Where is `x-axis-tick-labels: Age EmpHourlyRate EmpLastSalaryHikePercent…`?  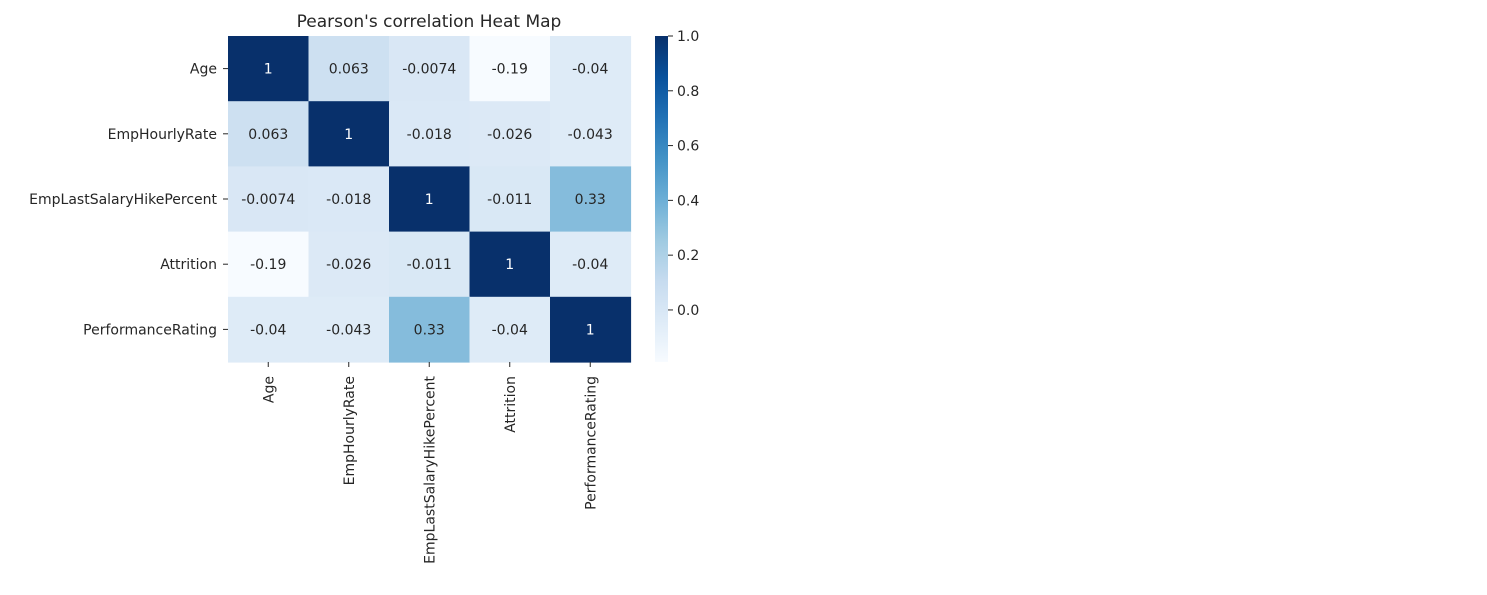
x-axis-tick-labels: Age EmpHourlyRate EmpLastSalaryHikePercent… is located at coordinates (430, 463).